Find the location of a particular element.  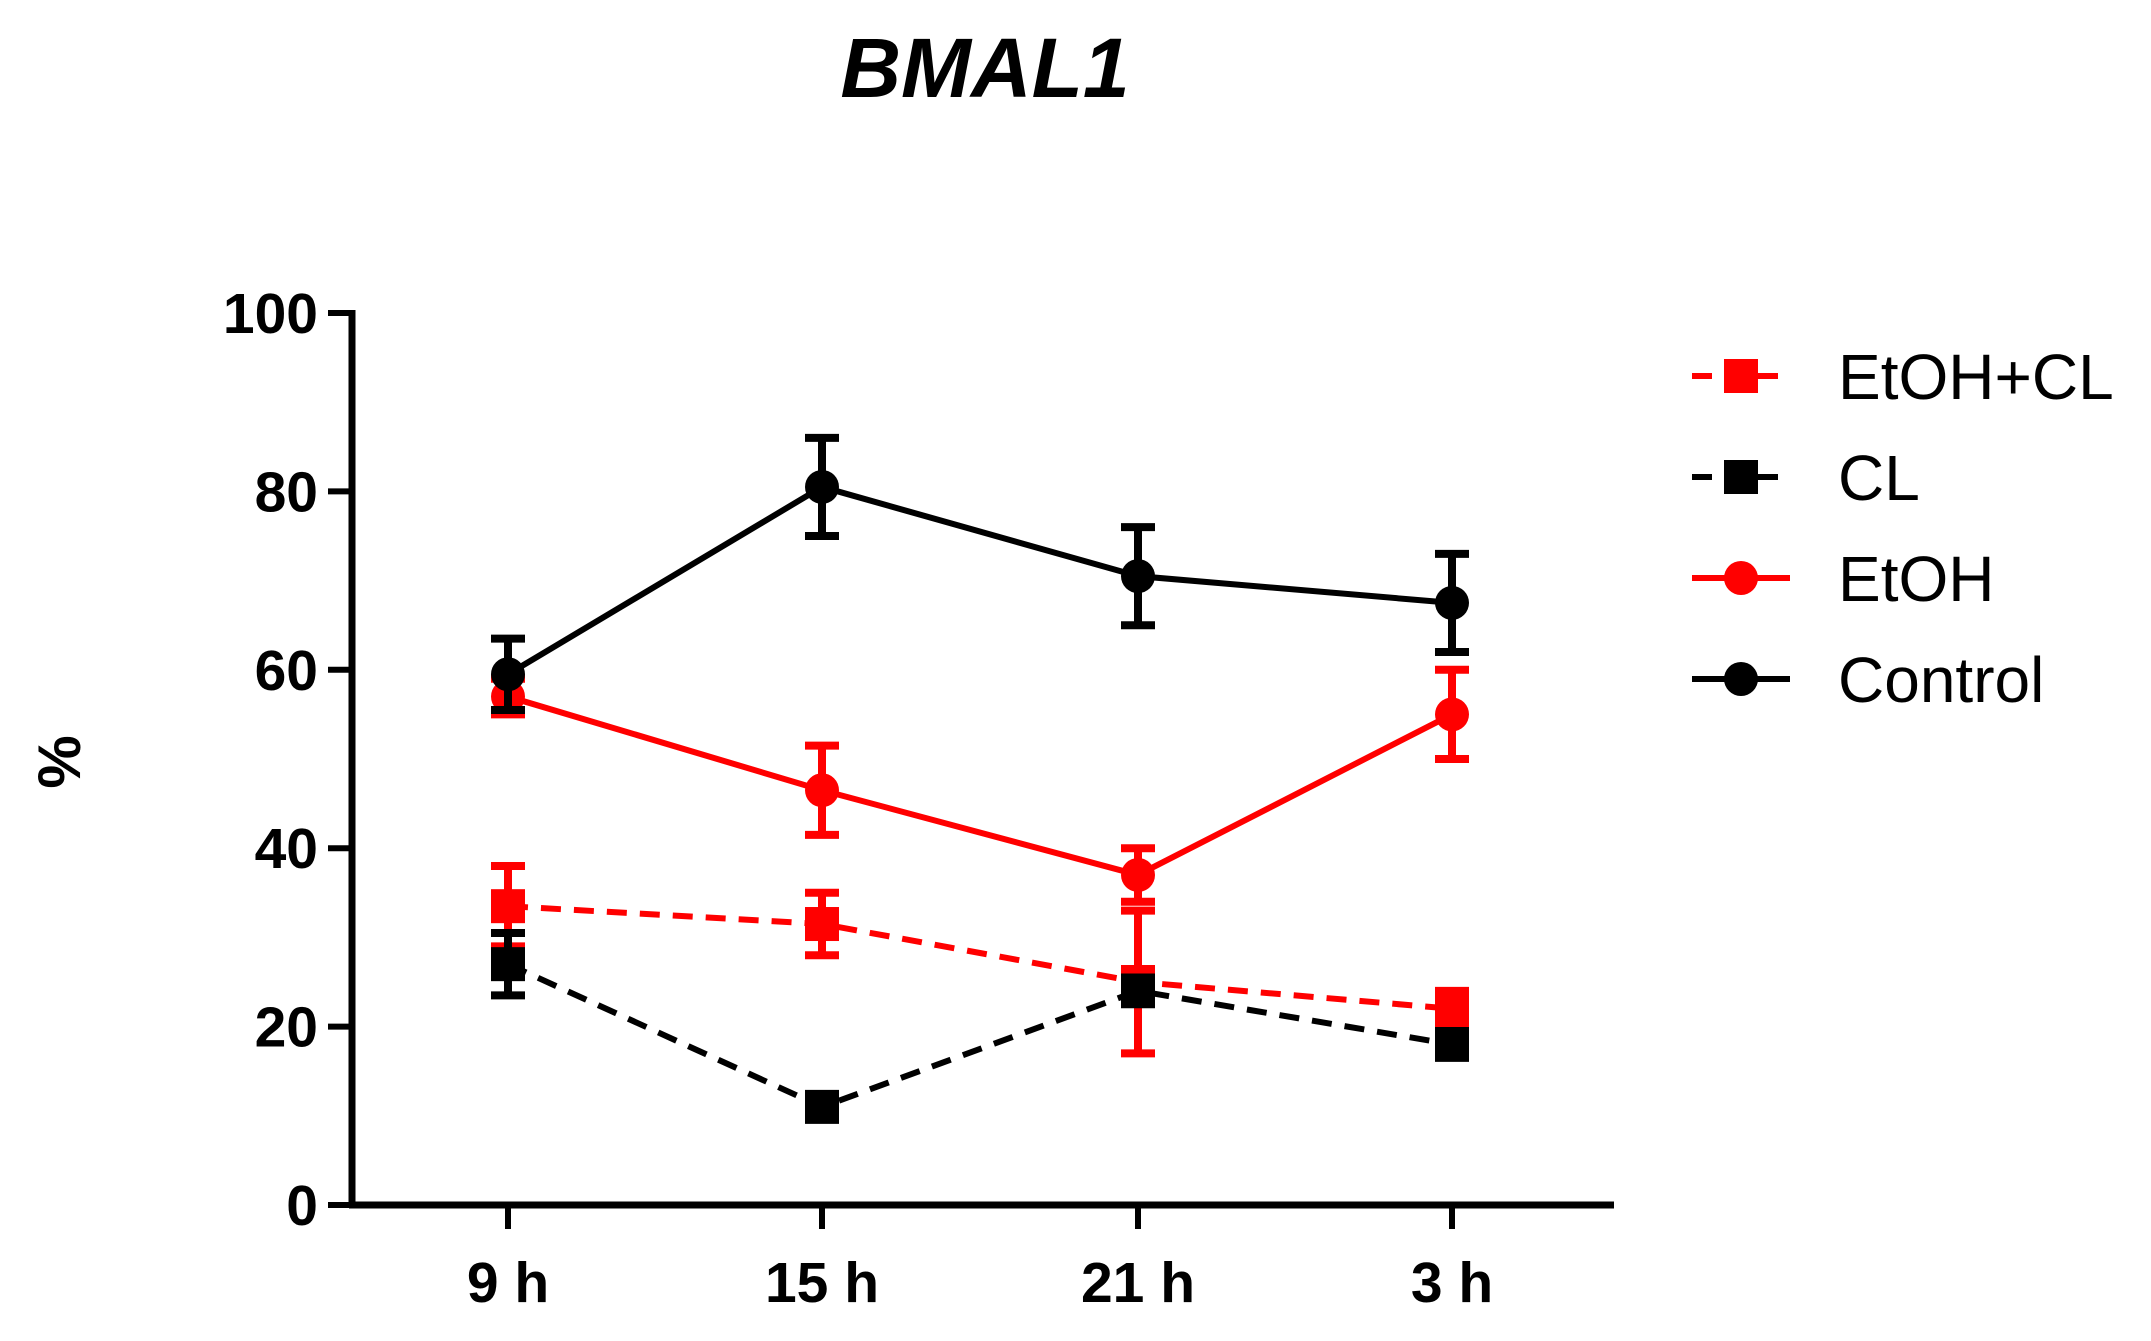

legend-item: Control is located at coordinates (1868, 680).